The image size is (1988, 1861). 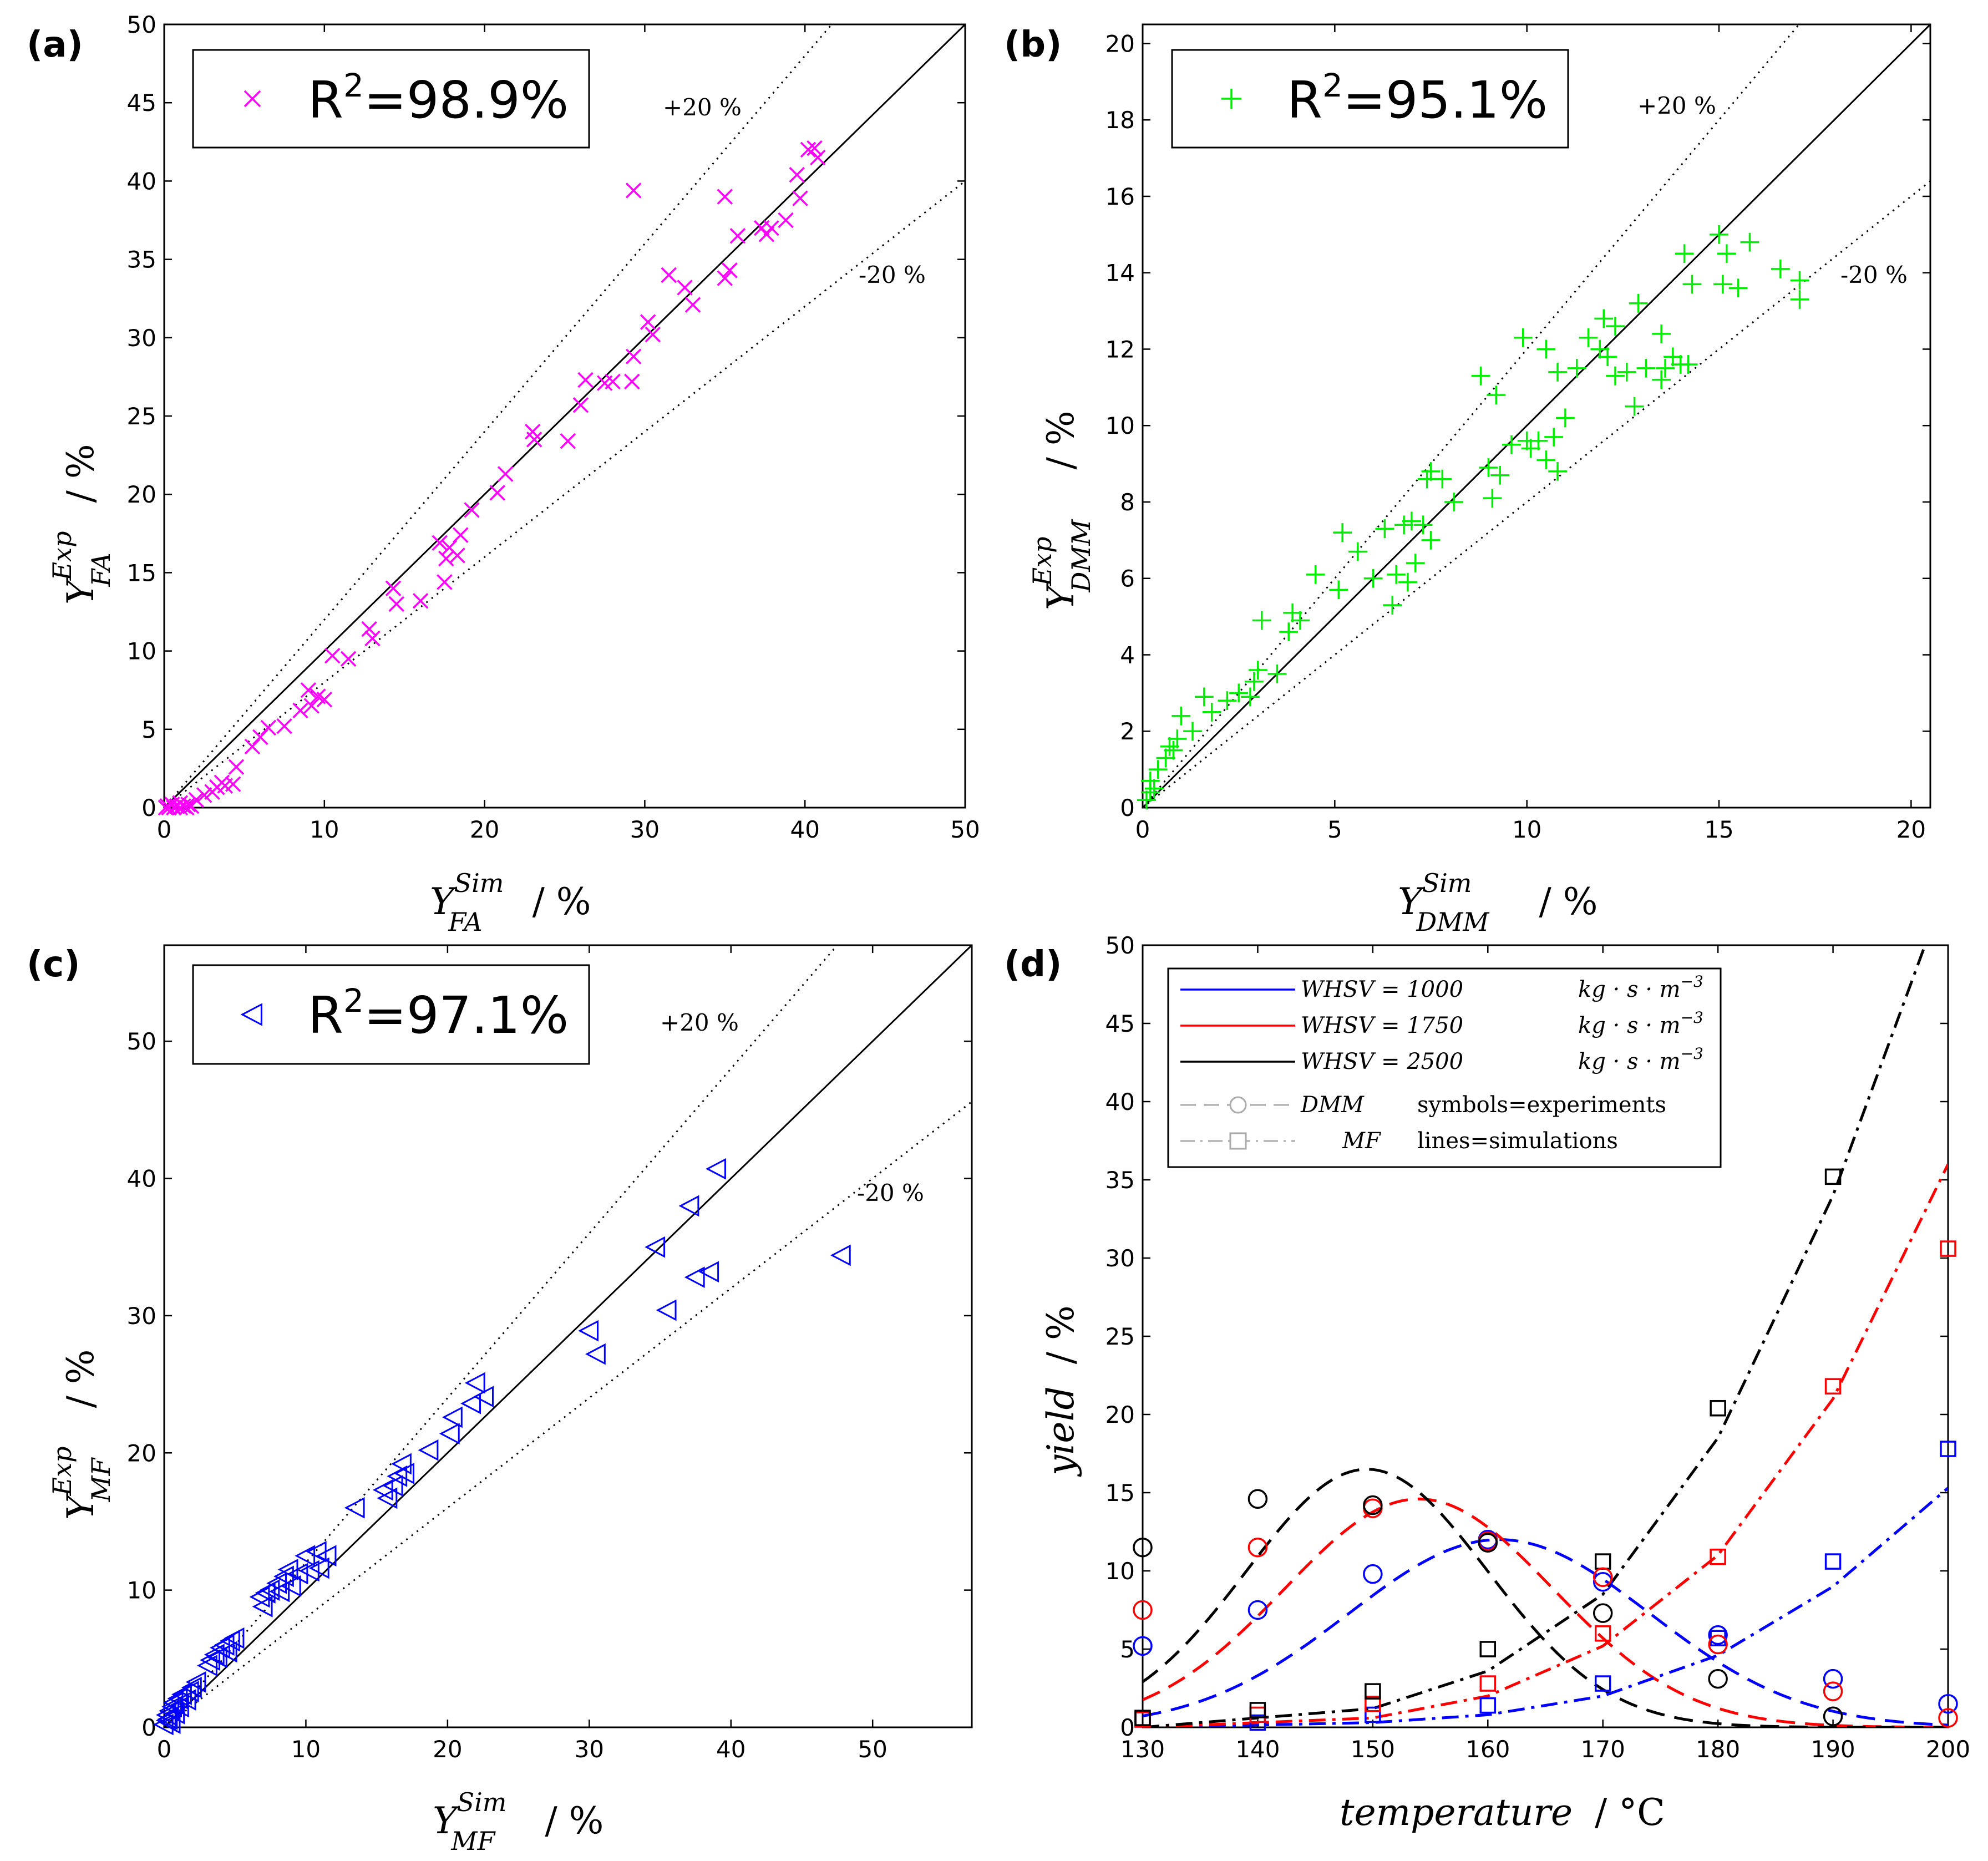 What do you see at coordinates (1382, 1061) in the screenshot?
I see `panel-d-legend-label-2500: WHSV = 2500` at bounding box center [1382, 1061].